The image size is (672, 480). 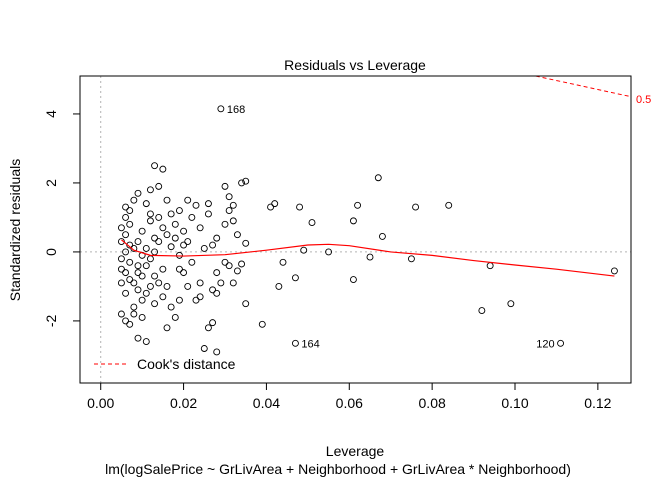 What do you see at coordinates (310, 344) in the screenshot?
I see `point-label: 164` at bounding box center [310, 344].